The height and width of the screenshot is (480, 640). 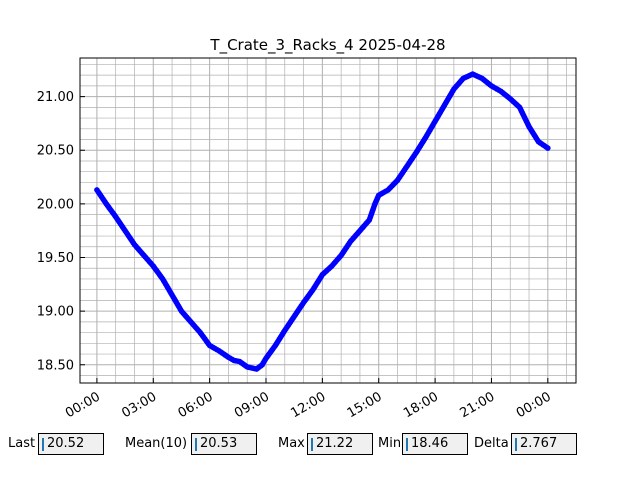 I want to click on x-tick-label: 18:00, so click(x=421, y=404).